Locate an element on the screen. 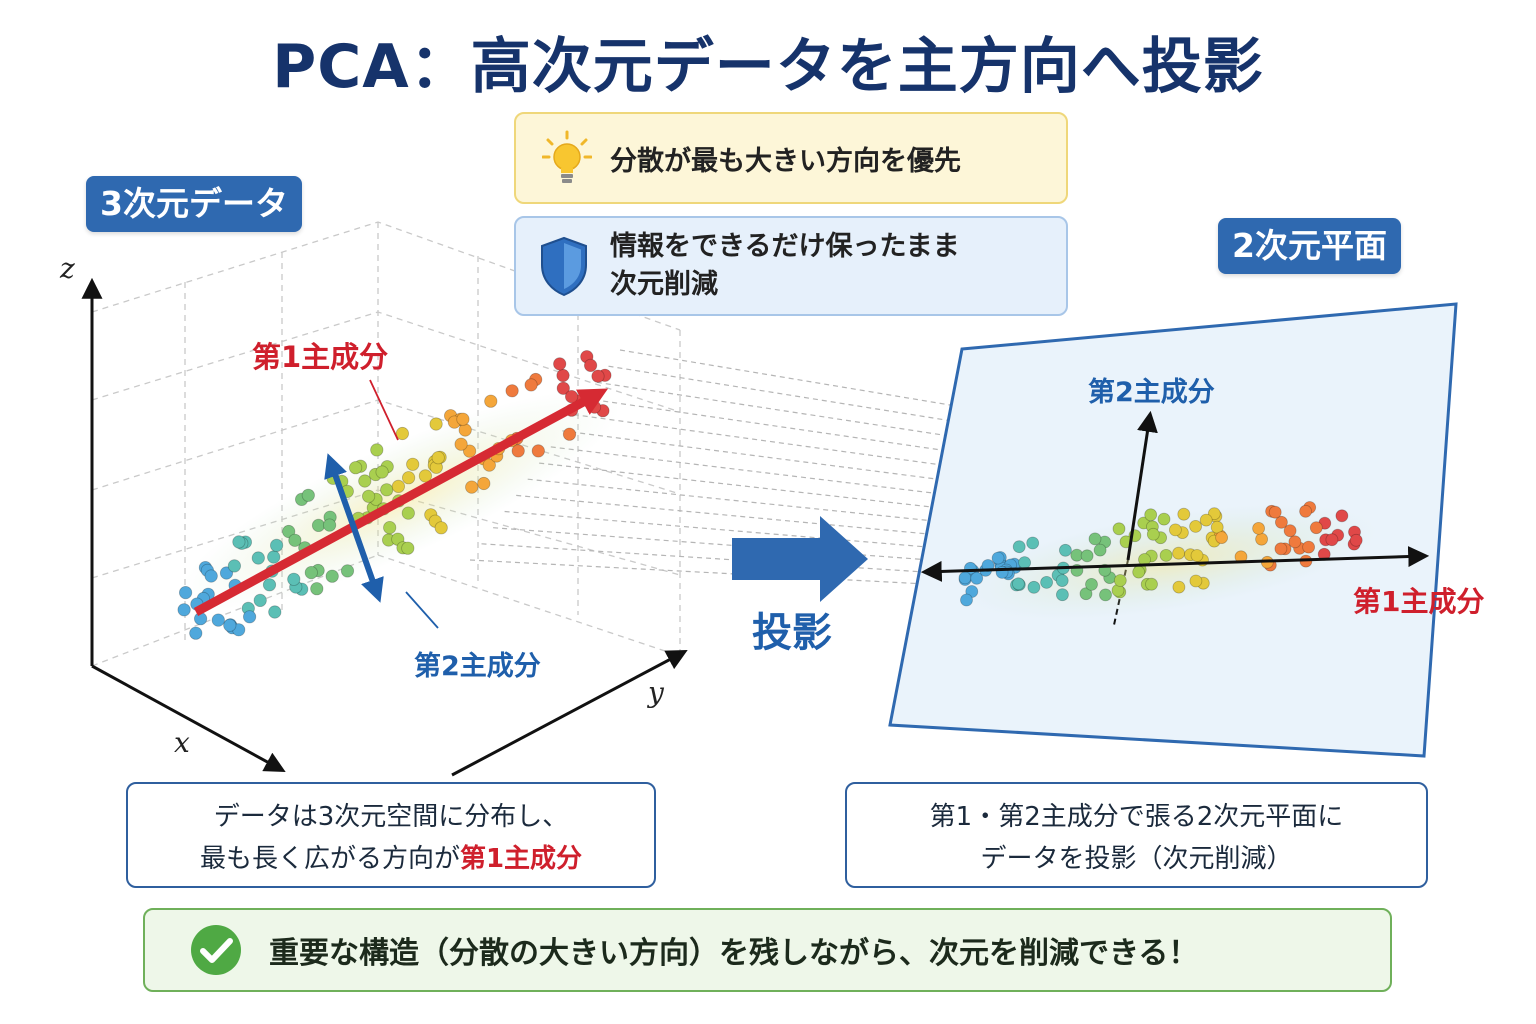 The width and height of the screenshot is (1536, 1024). caption-left-line2: 最も長く広がる方向が第1主成分 is located at coordinates (391, 859).